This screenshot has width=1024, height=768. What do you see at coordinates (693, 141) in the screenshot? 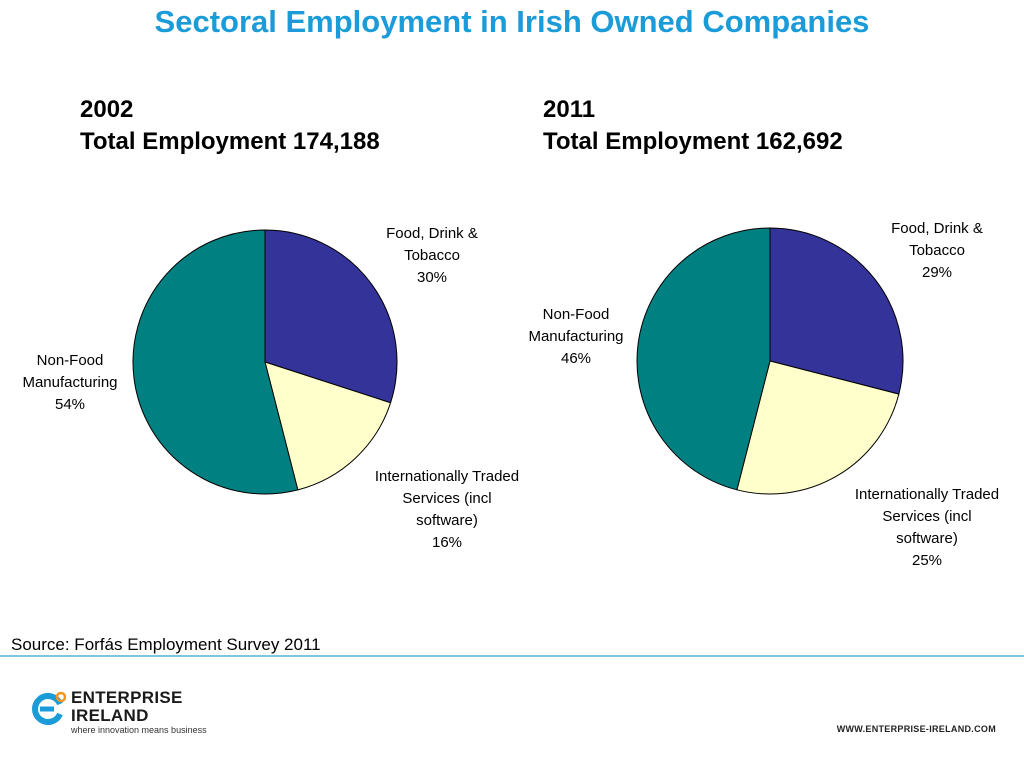
I see `chart-subtitle: Total Employment 162,692` at bounding box center [693, 141].